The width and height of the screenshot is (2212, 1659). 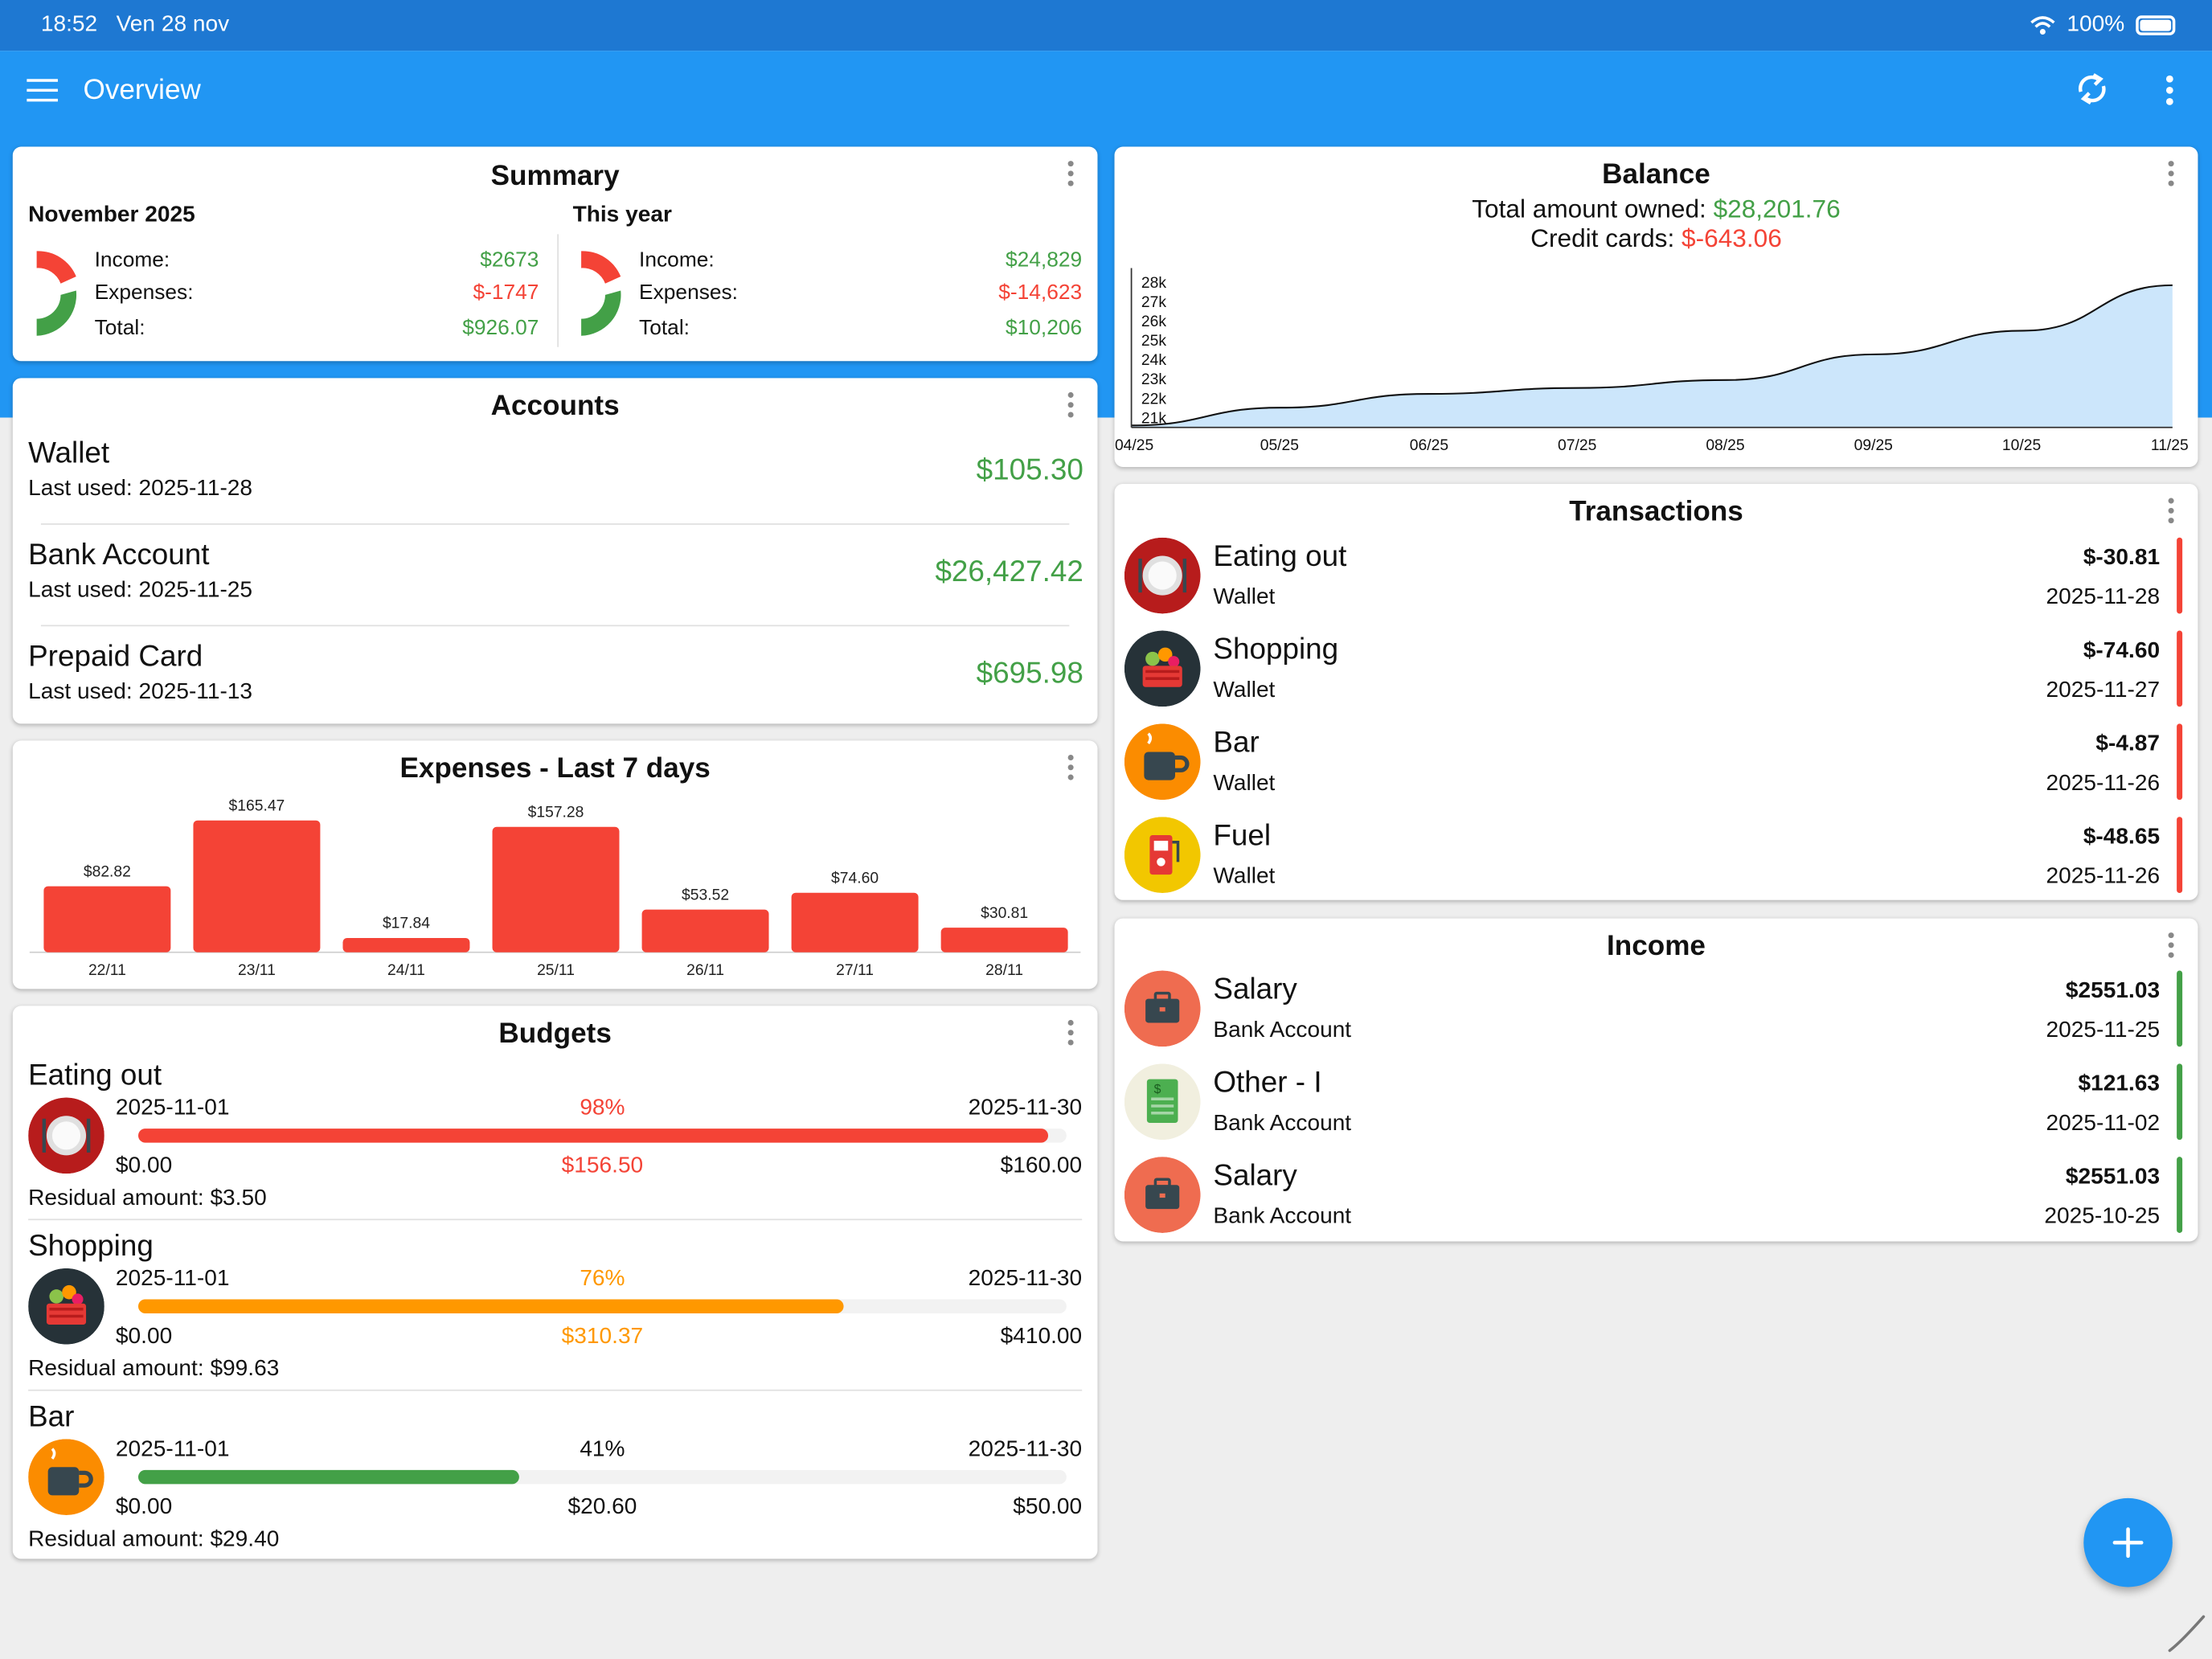 What do you see at coordinates (1070, 768) in the screenshot?
I see `expenses-more-icon` at bounding box center [1070, 768].